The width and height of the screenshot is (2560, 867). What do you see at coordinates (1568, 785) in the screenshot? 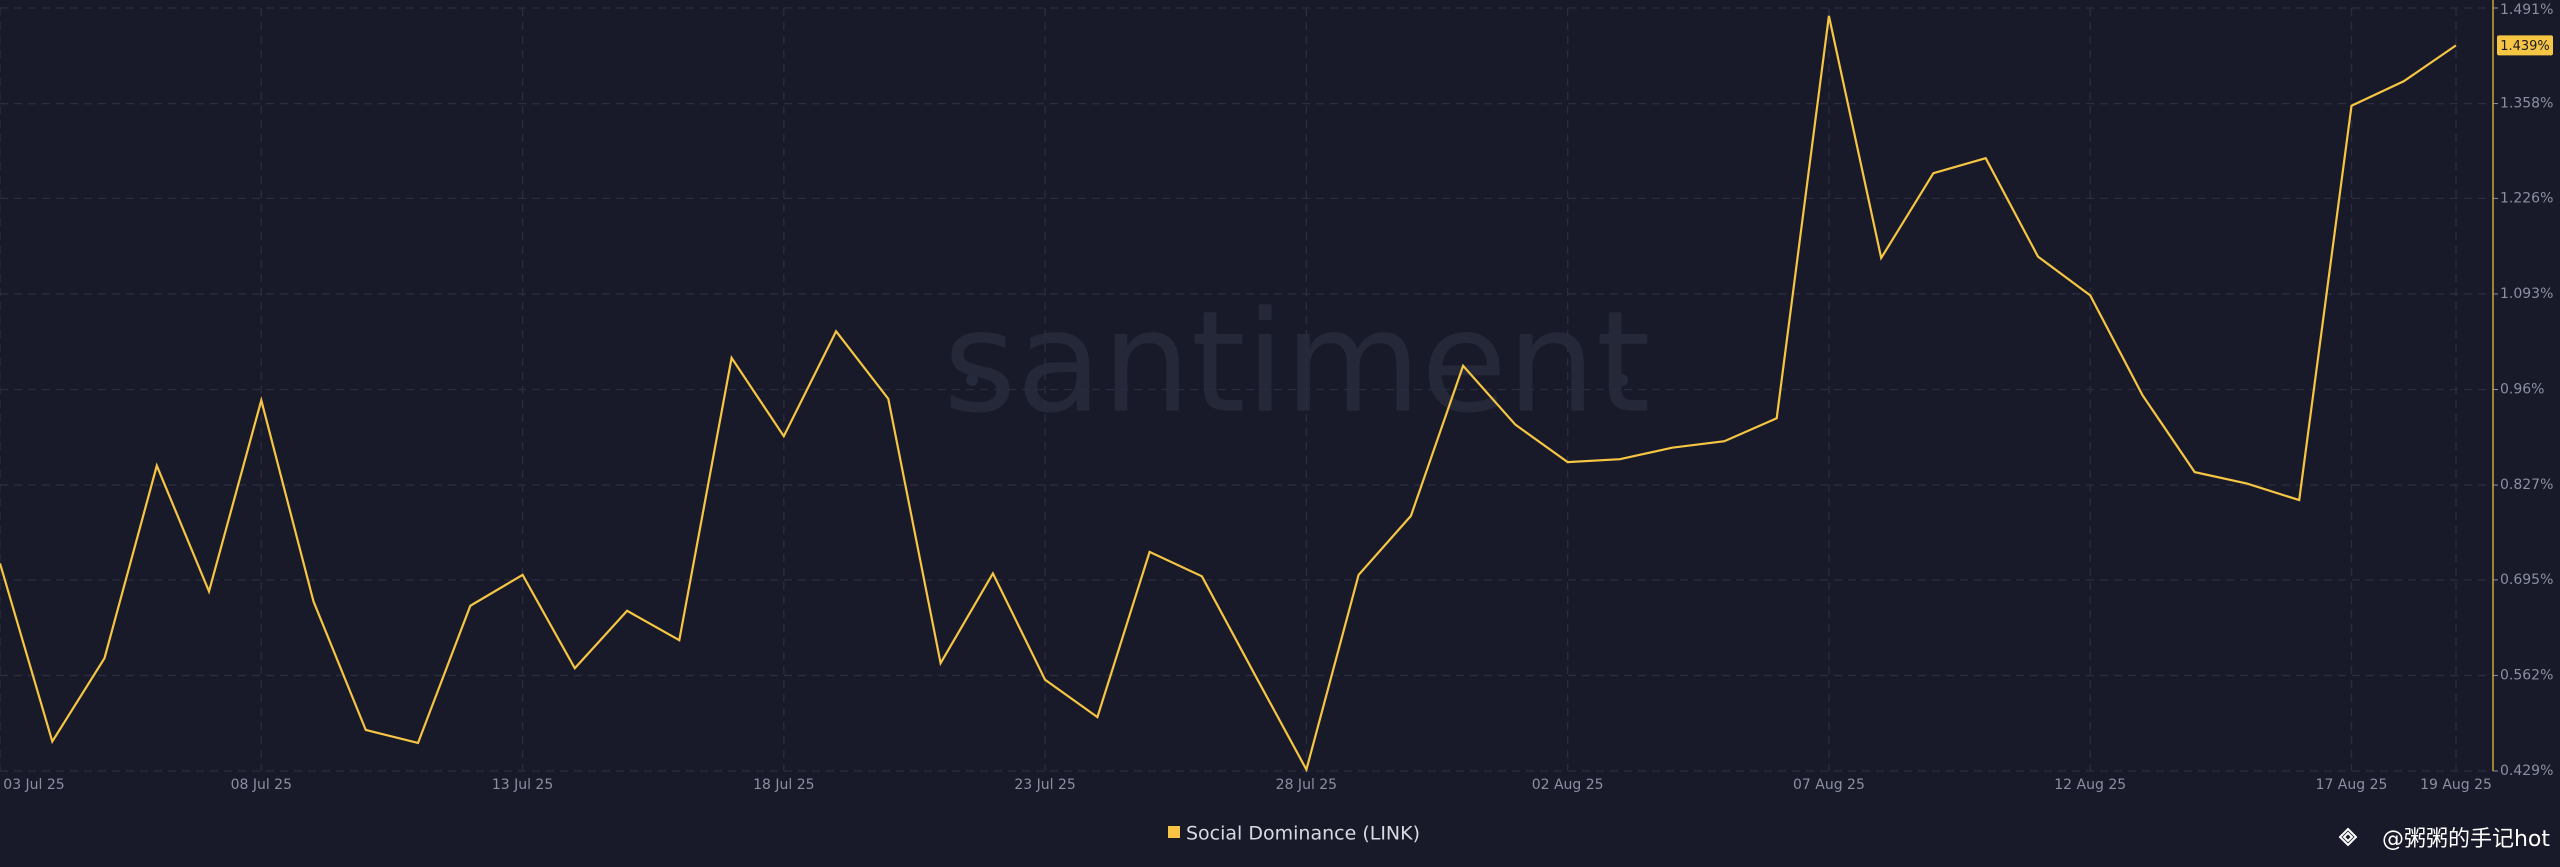
I see `x-tick-label: 02 Aug 25` at bounding box center [1568, 785].